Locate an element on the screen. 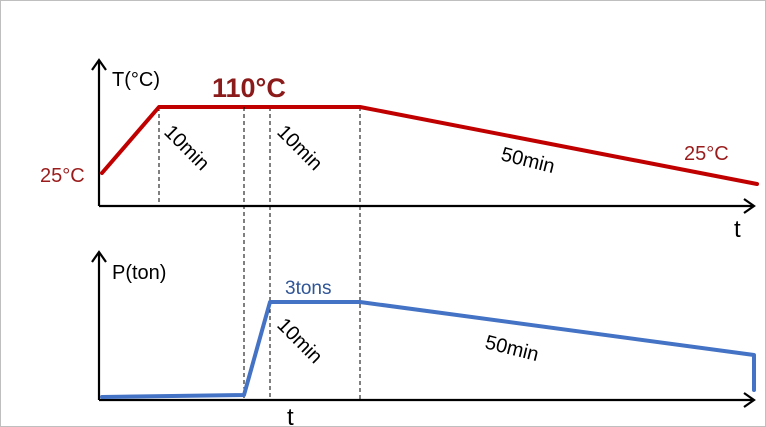 The height and width of the screenshot is (427, 766). start-temperature-label: 25°C is located at coordinates (62, 176).